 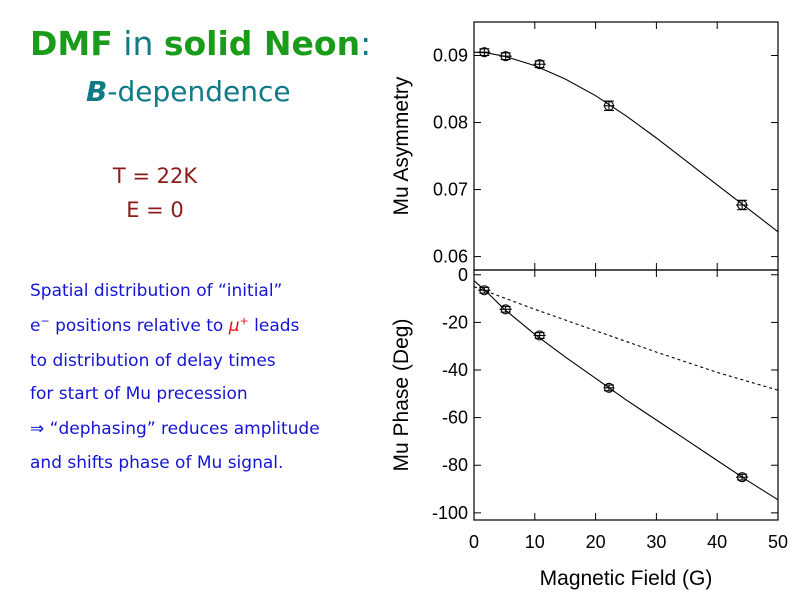 I want to click on muon-charge: +, so click(x=244, y=321).